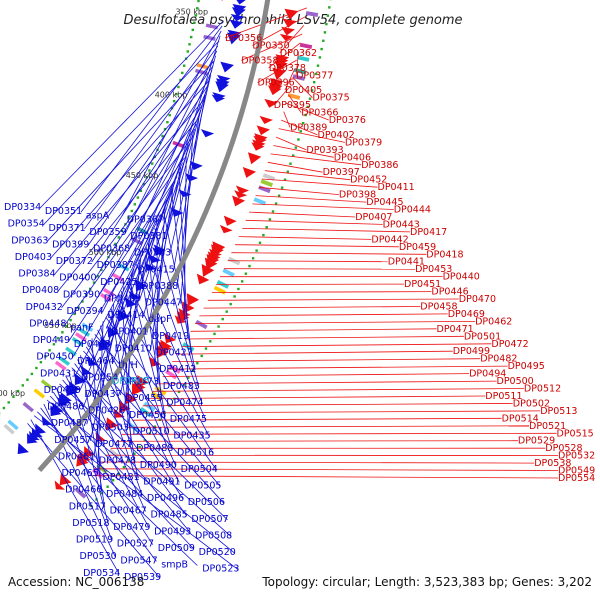 The height and width of the screenshot is (600, 600). Describe the element at coordinates (76, 456) in the screenshot. I see `reverse-gene-label: DP0461` at that location.